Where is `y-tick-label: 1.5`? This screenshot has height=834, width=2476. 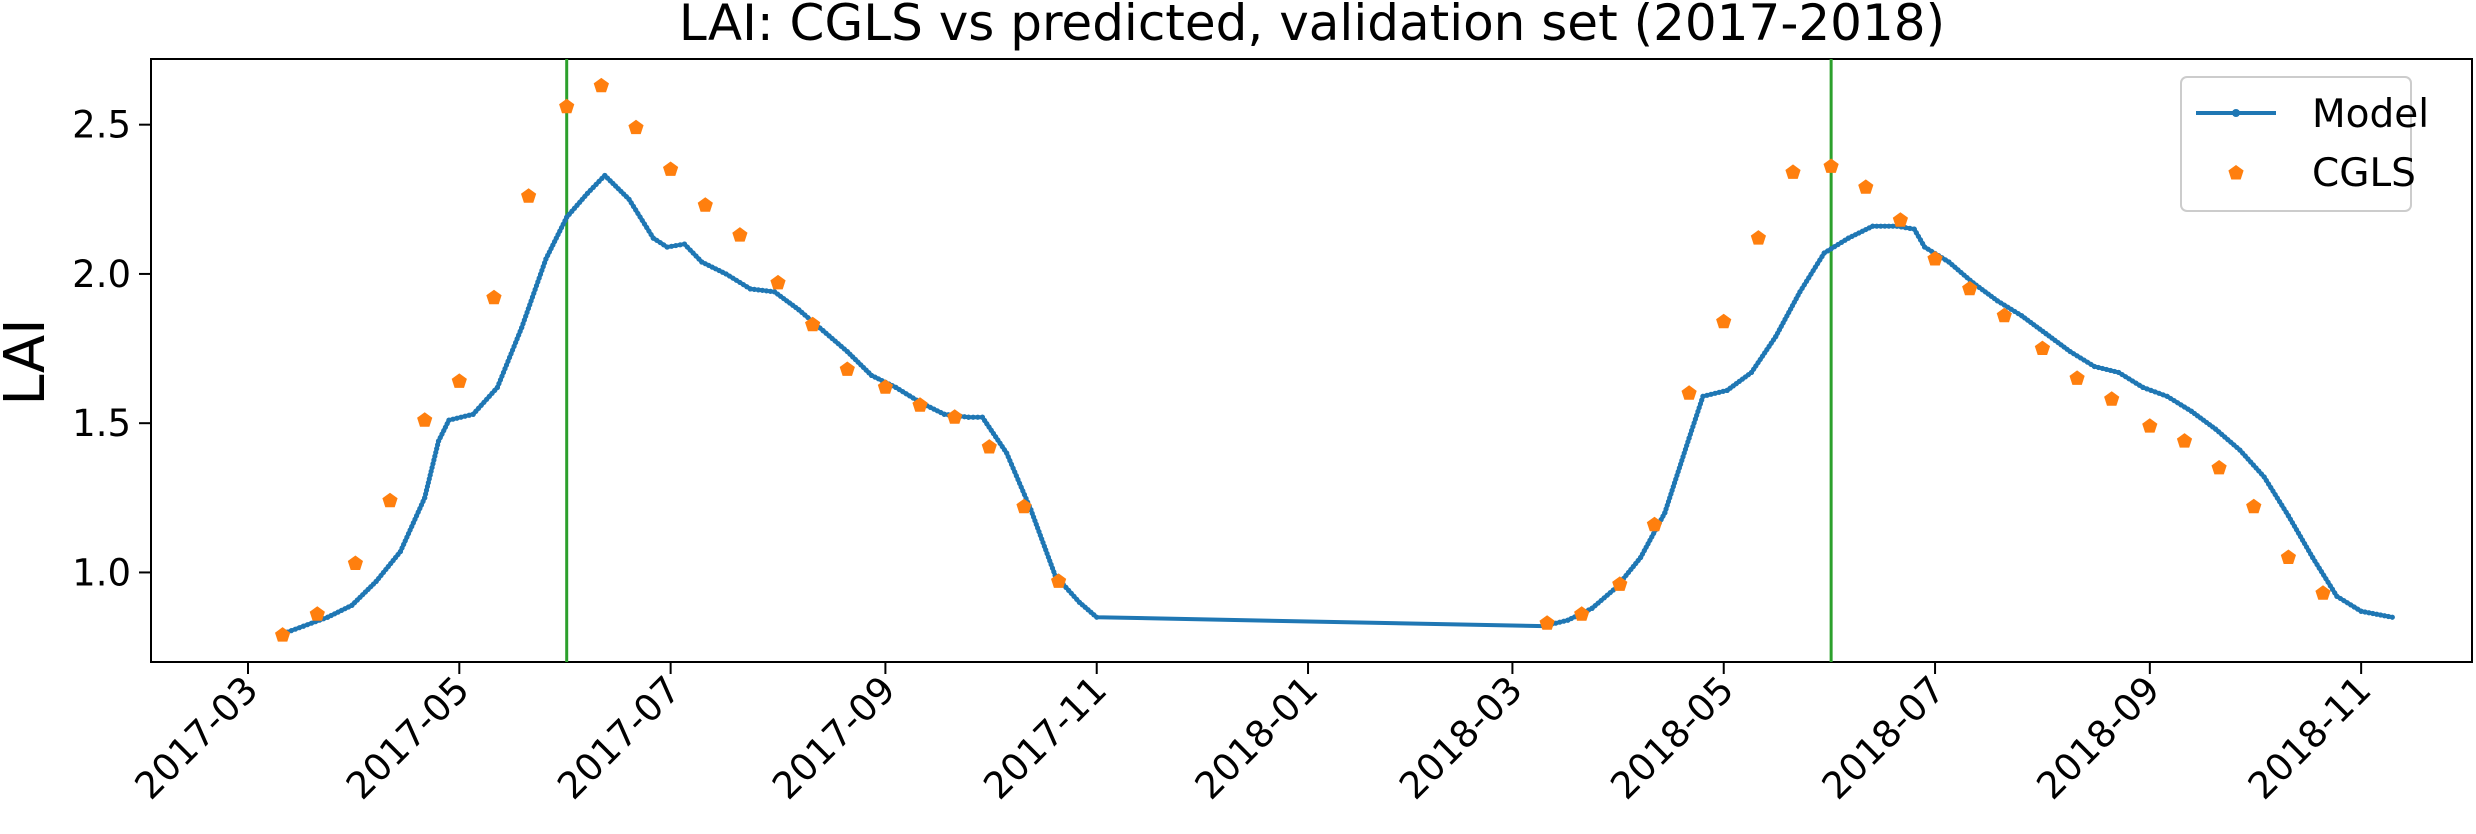 y-tick-label: 1.5 is located at coordinates (101, 423).